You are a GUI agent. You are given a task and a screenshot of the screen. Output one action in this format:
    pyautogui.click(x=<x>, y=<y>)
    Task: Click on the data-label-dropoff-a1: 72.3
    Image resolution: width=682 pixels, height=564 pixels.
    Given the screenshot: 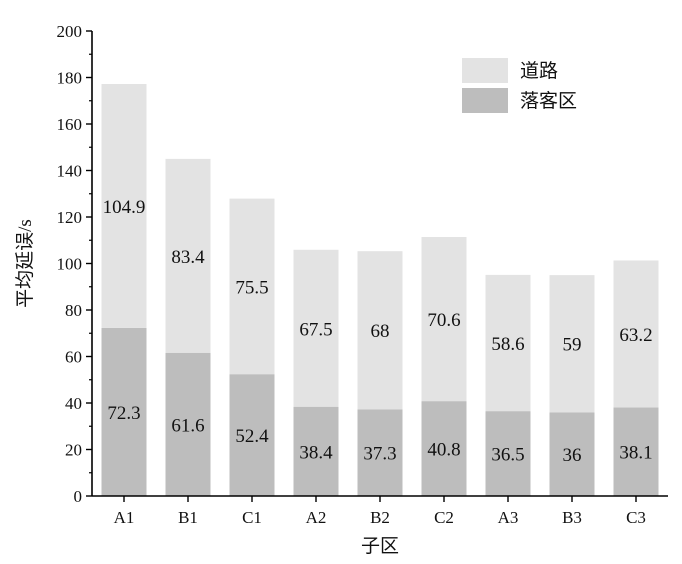 What is the action you would take?
    pyautogui.click(x=123, y=413)
    